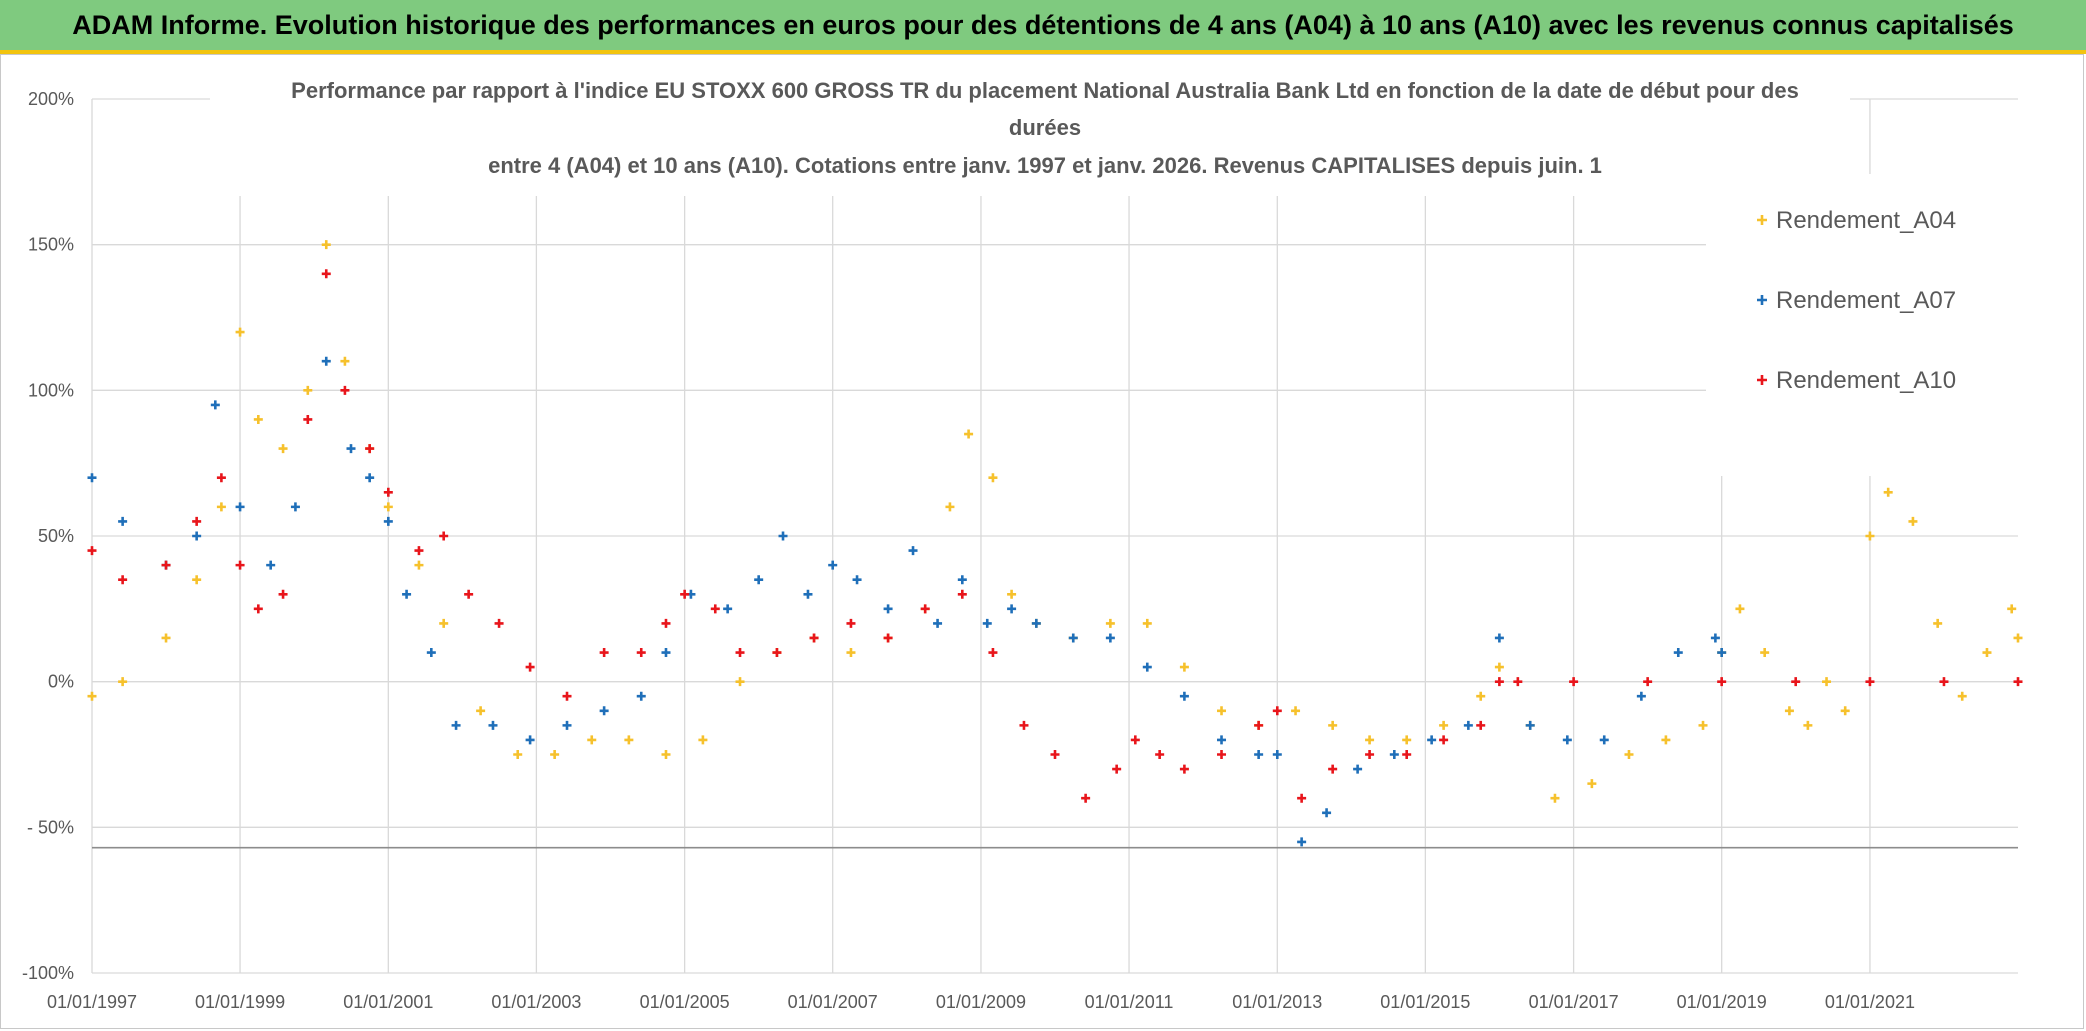  I want to click on chart-title-bg, so click(1030, 130).